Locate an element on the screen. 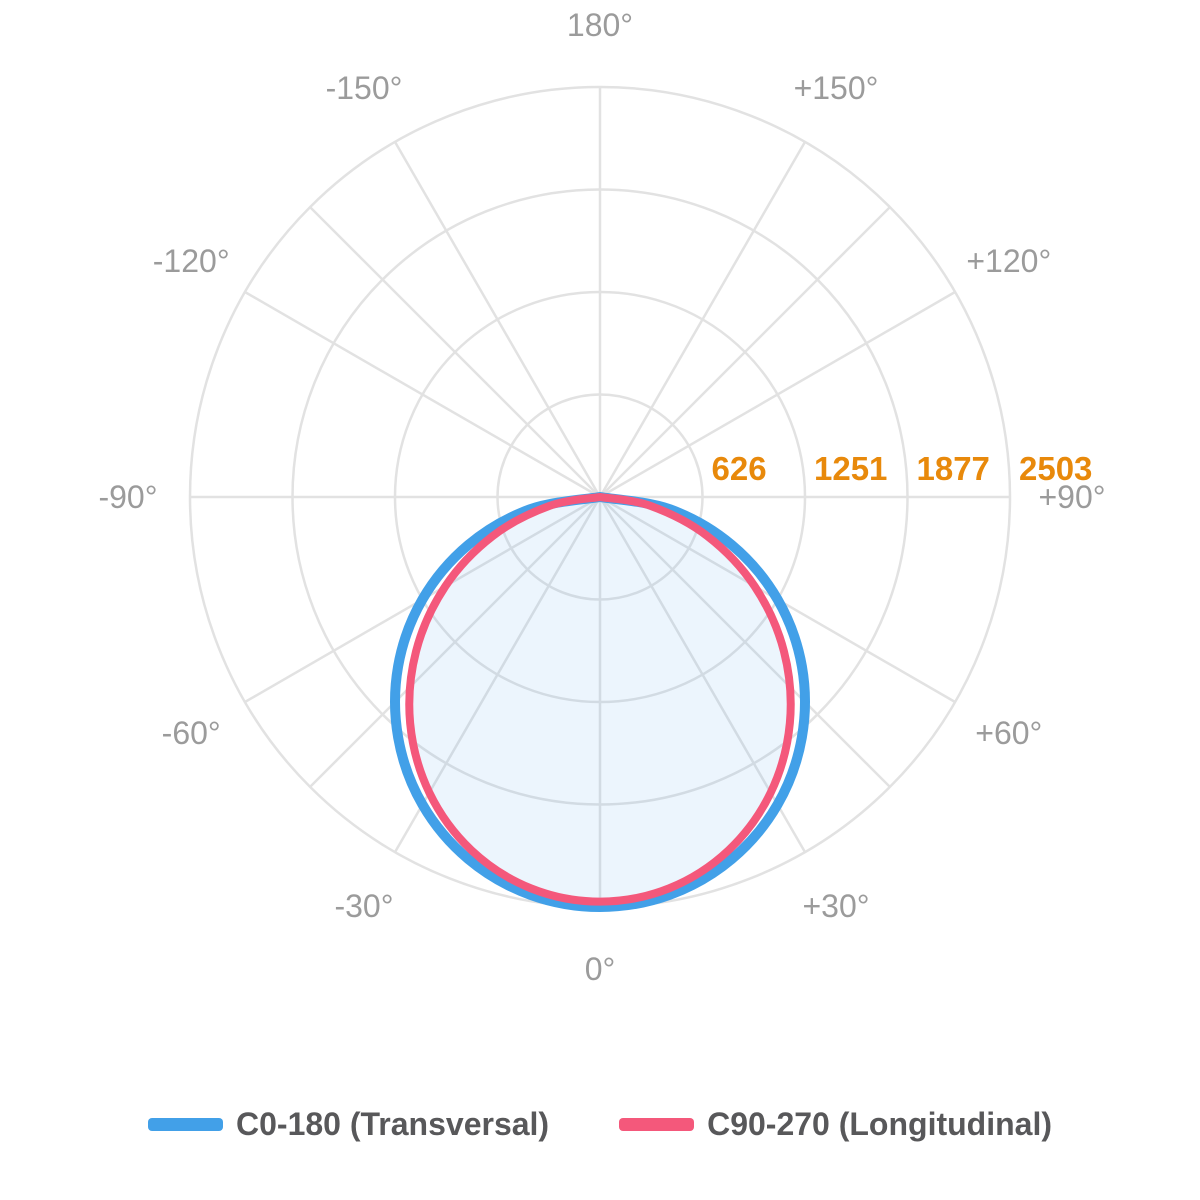 The image size is (1200, 1200). angle-tick-label: -90° is located at coordinates (127, 497).